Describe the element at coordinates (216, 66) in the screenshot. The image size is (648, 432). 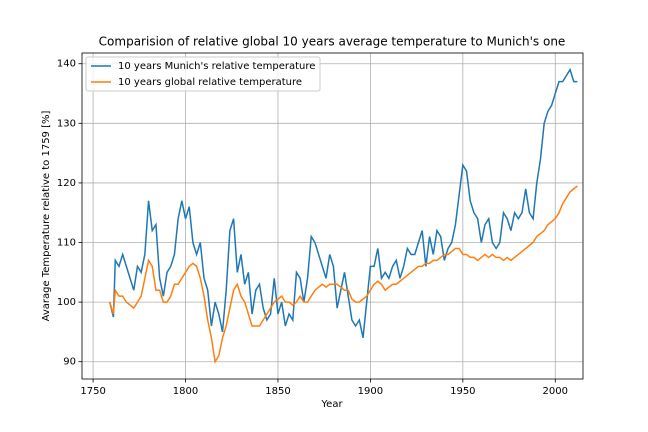
I see `legend-label: 10 years Munich's relative temperature` at that location.